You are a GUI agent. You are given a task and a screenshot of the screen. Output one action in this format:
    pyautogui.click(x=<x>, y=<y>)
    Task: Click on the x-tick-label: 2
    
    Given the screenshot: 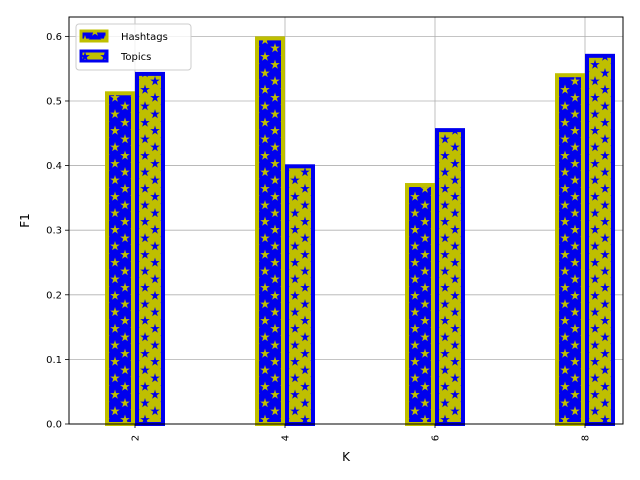 What is the action you would take?
    pyautogui.click(x=136, y=438)
    